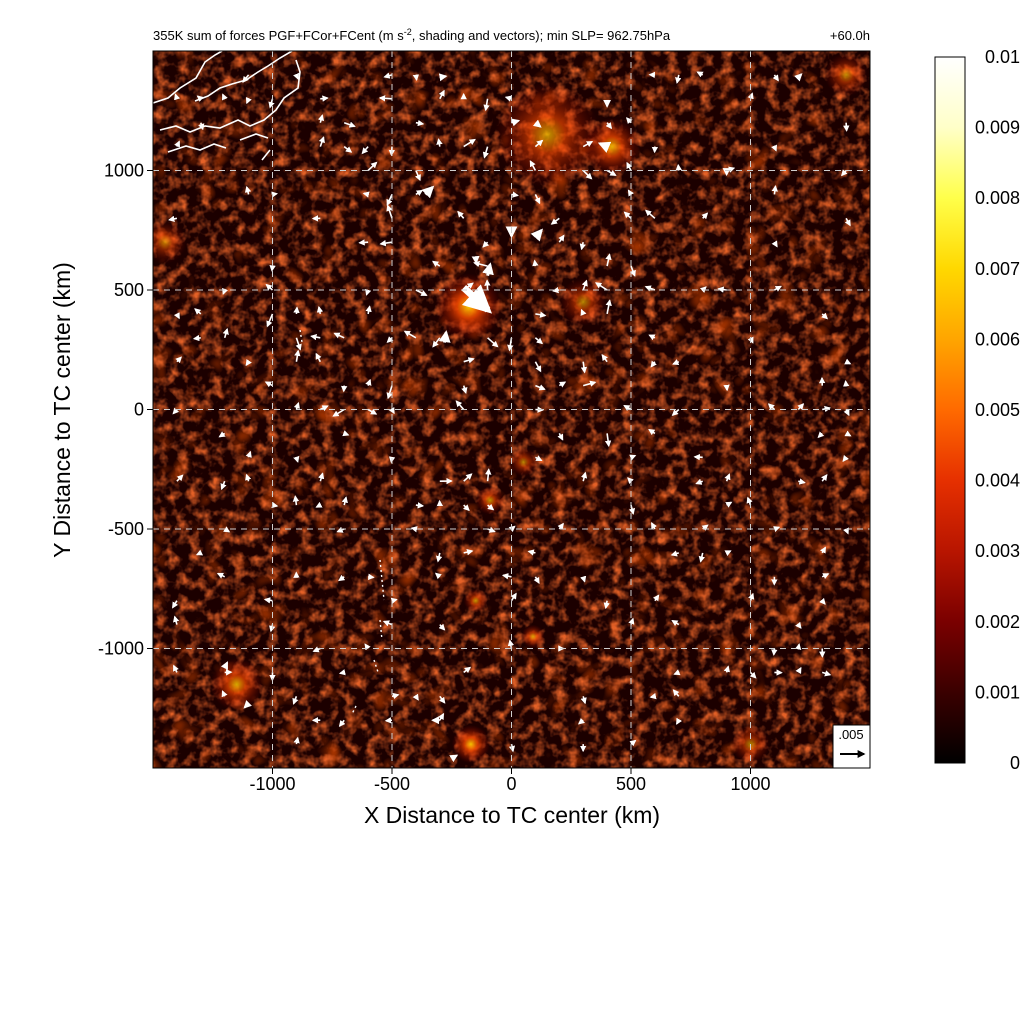 Image resolution: width=1024 pixels, height=1024 pixels. What do you see at coordinates (997, 339) in the screenshot?
I see `colorbar-tick-label: 0.006` at bounding box center [997, 339].